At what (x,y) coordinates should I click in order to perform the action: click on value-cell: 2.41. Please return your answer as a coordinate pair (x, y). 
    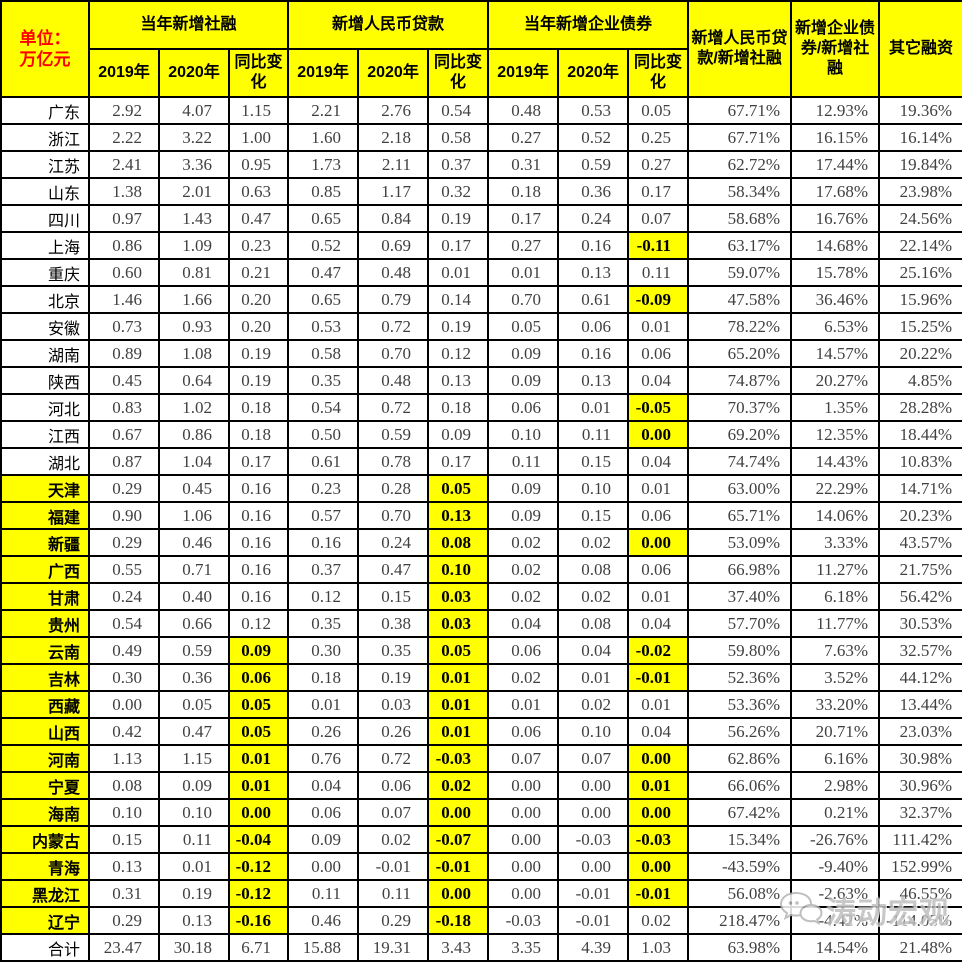
    Looking at the image, I should click on (124, 164).